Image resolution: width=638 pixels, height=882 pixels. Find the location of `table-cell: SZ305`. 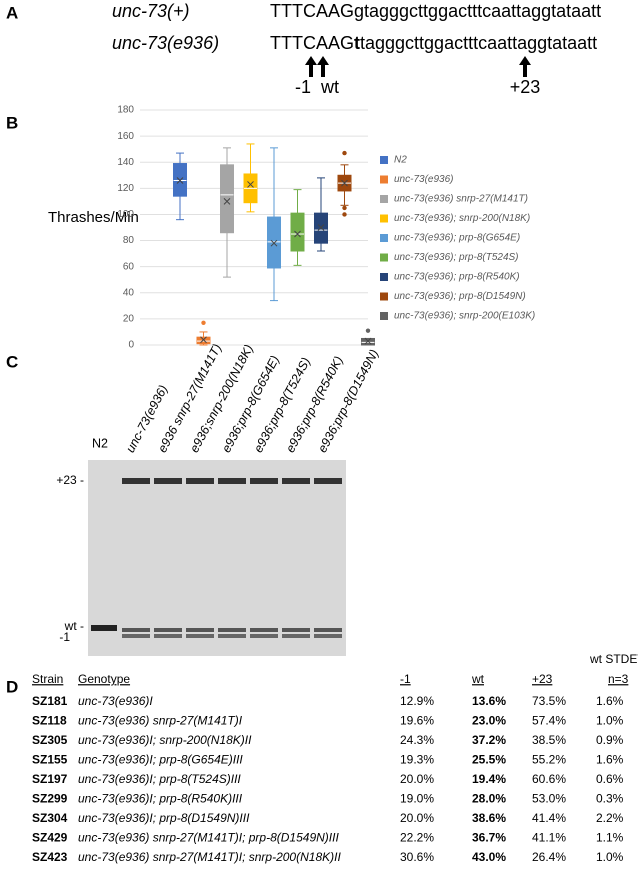

table-cell: SZ305 is located at coordinates (50, 740).